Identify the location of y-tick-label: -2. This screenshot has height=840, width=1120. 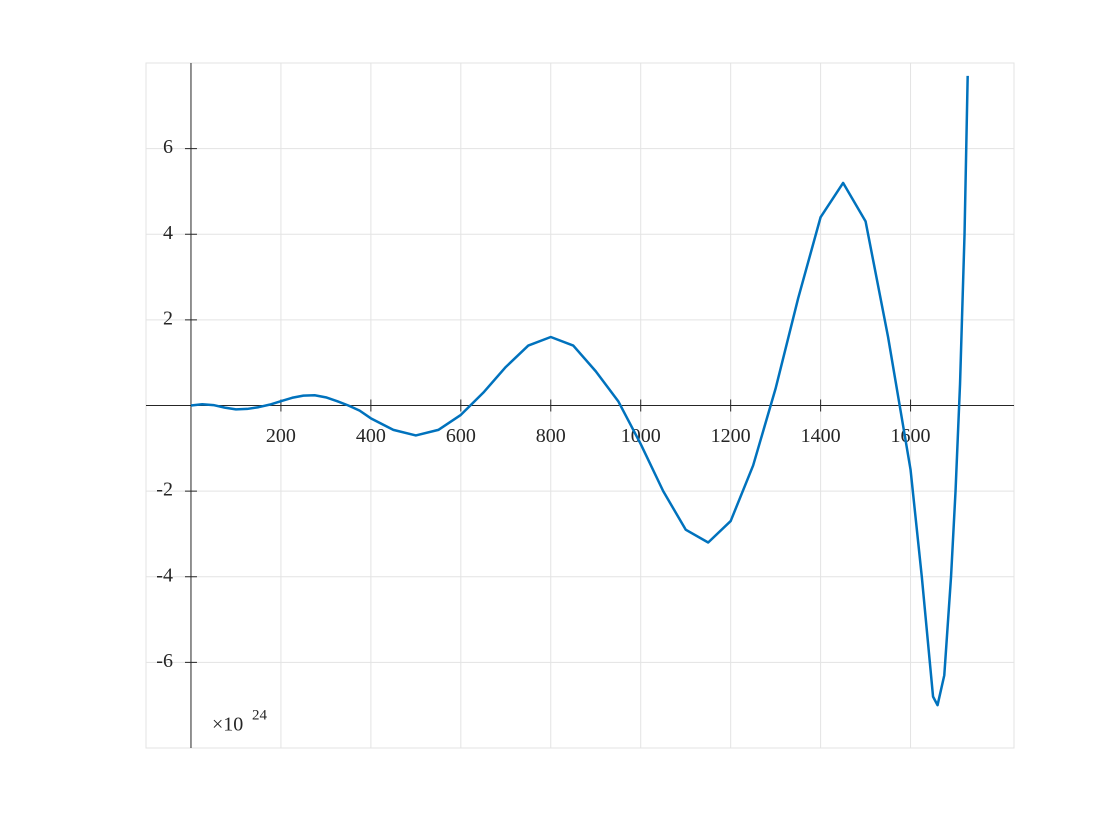
(164, 490).